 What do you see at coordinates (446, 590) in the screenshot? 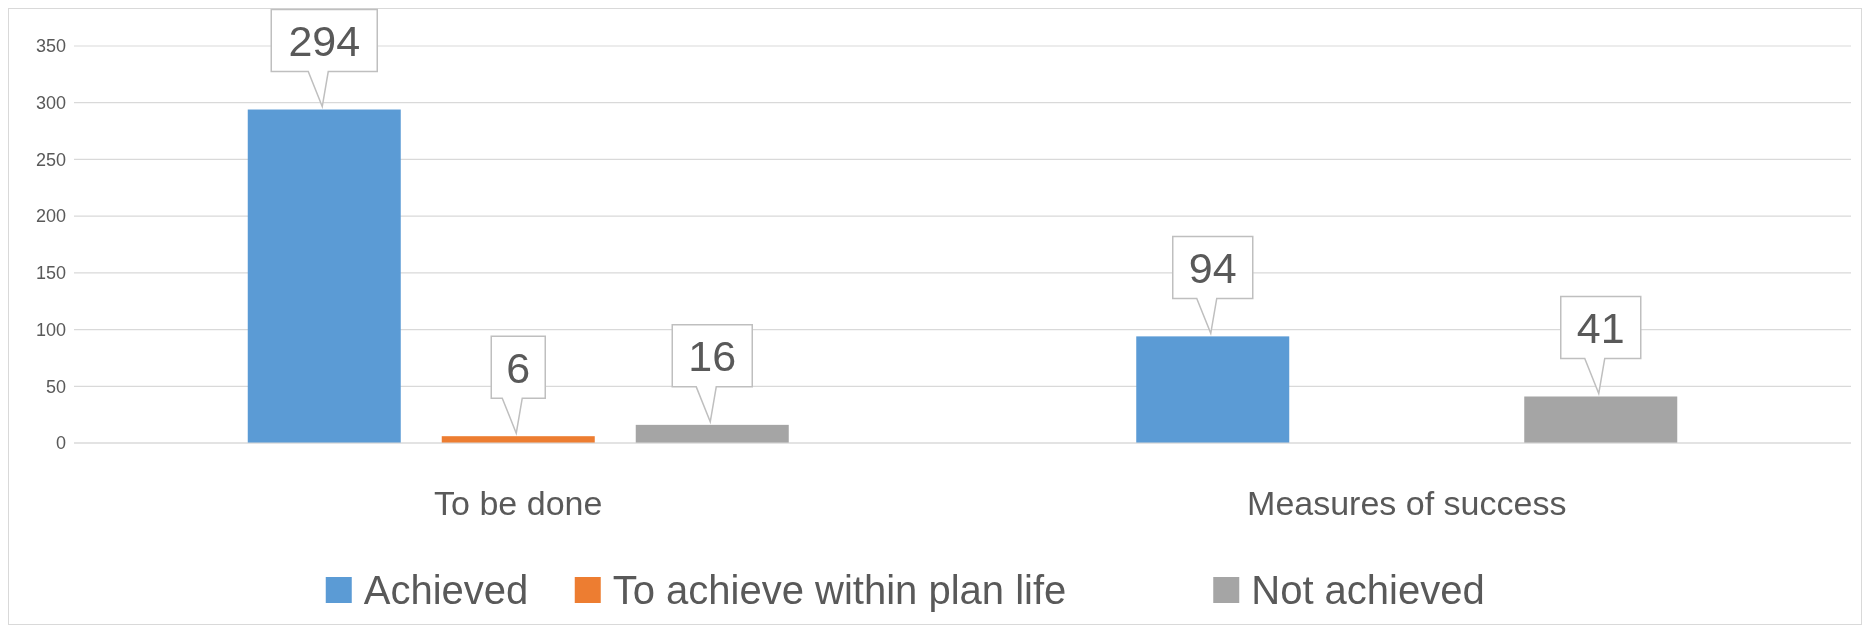
I see `legend-label: Achieved` at bounding box center [446, 590].